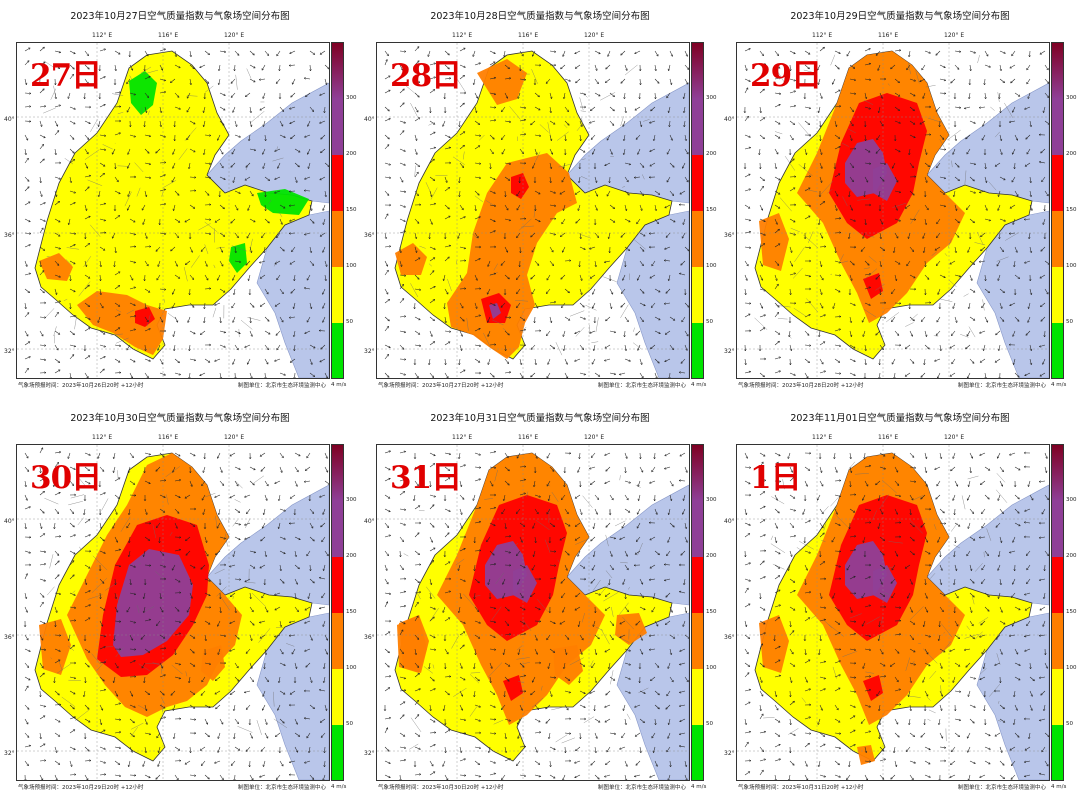  I want to click on aqi-zone-light, so click(55, 647).